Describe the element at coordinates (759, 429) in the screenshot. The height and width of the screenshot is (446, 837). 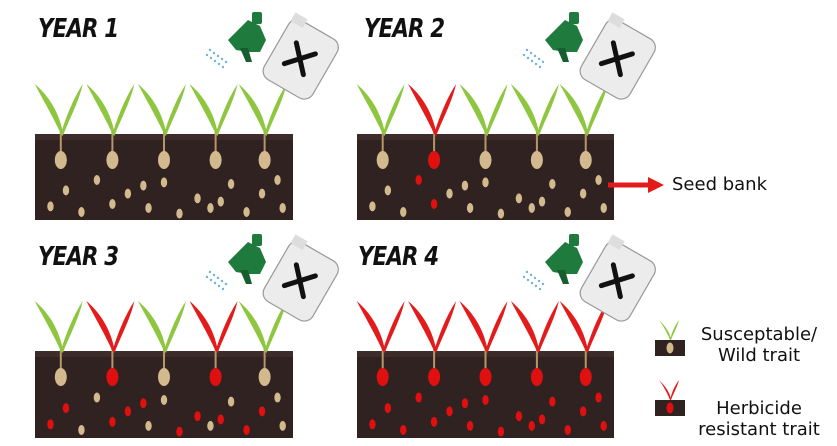
I see `legend-resistant-label-2: resistant trait` at that location.